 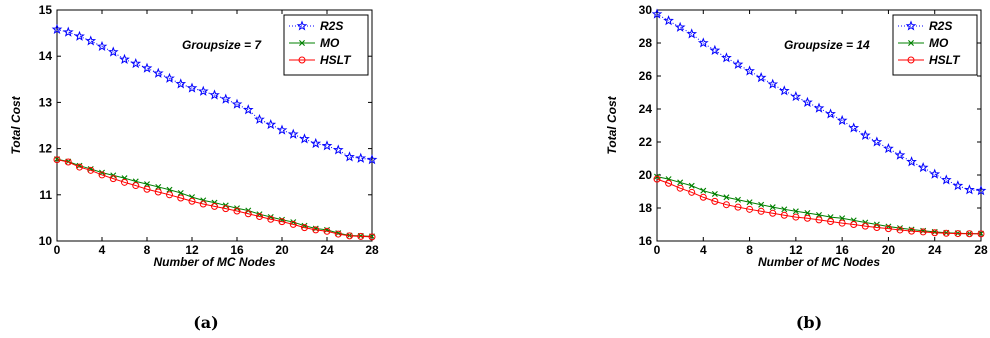 I want to click on y-axis-label: Total Cost, so click(x=612, y=124).